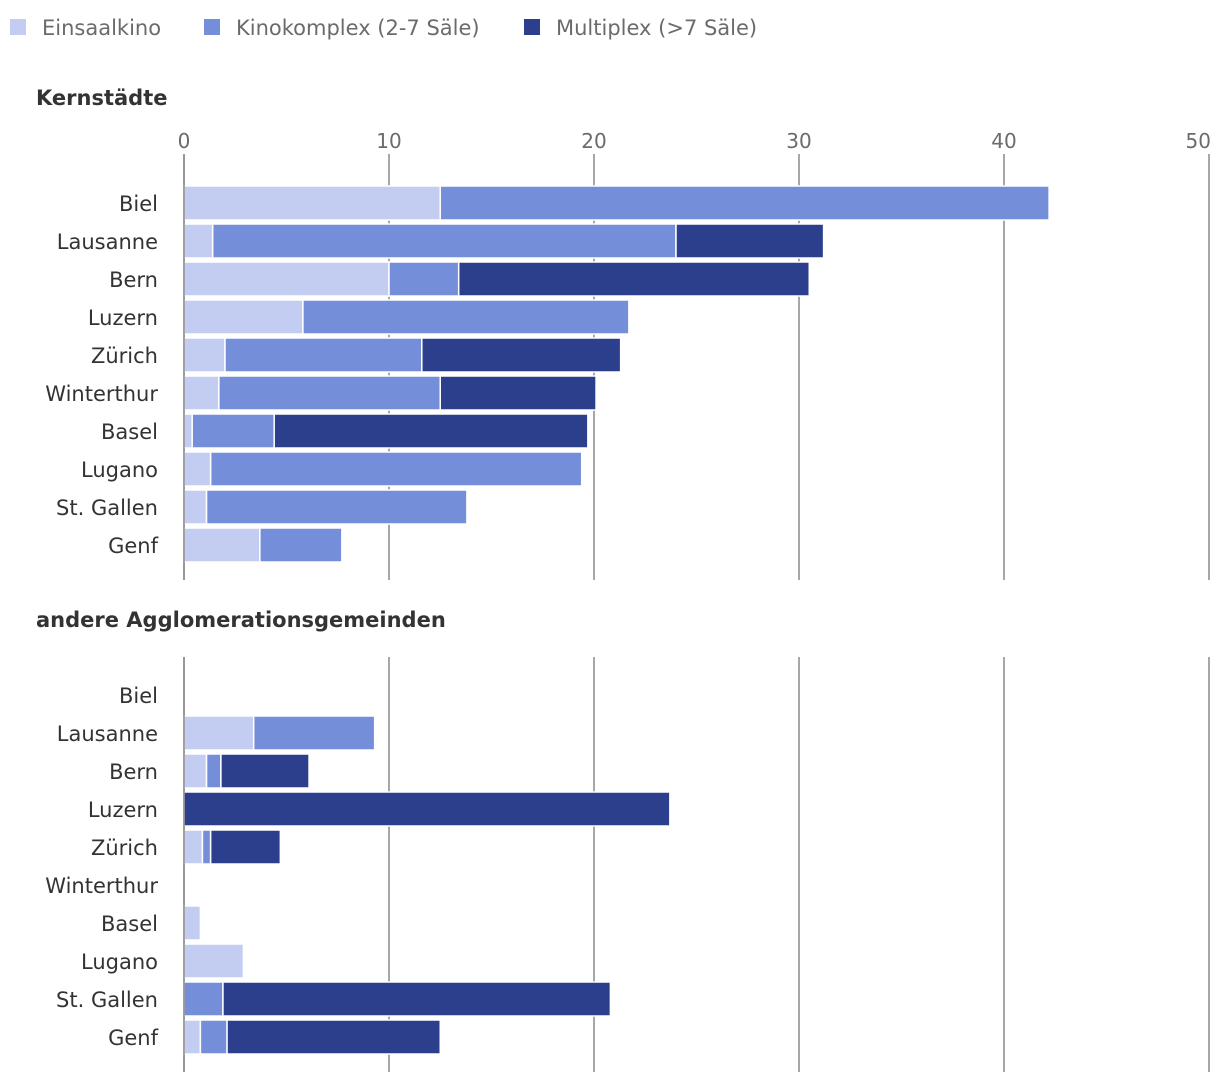 The image size is (1220, 1086). I want to click on x-tick-label: 50, so click(1198, 141).